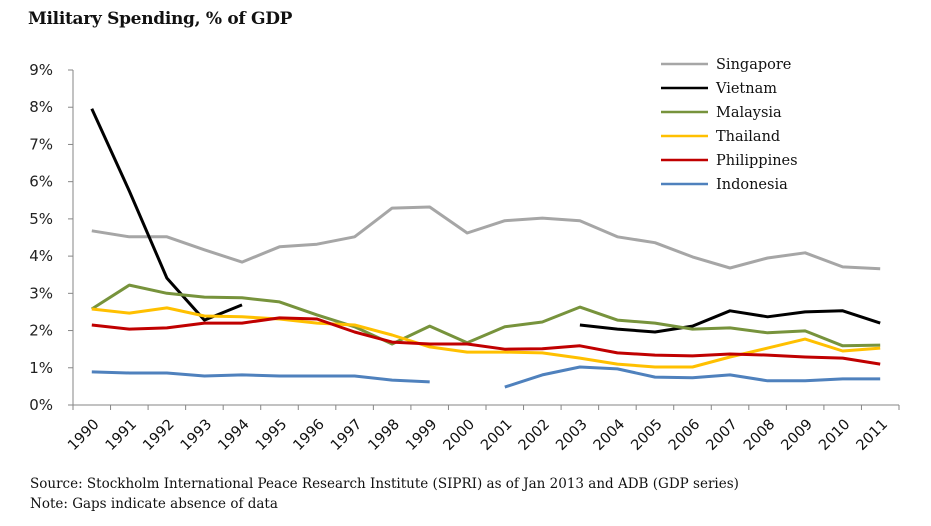  I want to click on x-tick-label: 1990, so click(83, 435).